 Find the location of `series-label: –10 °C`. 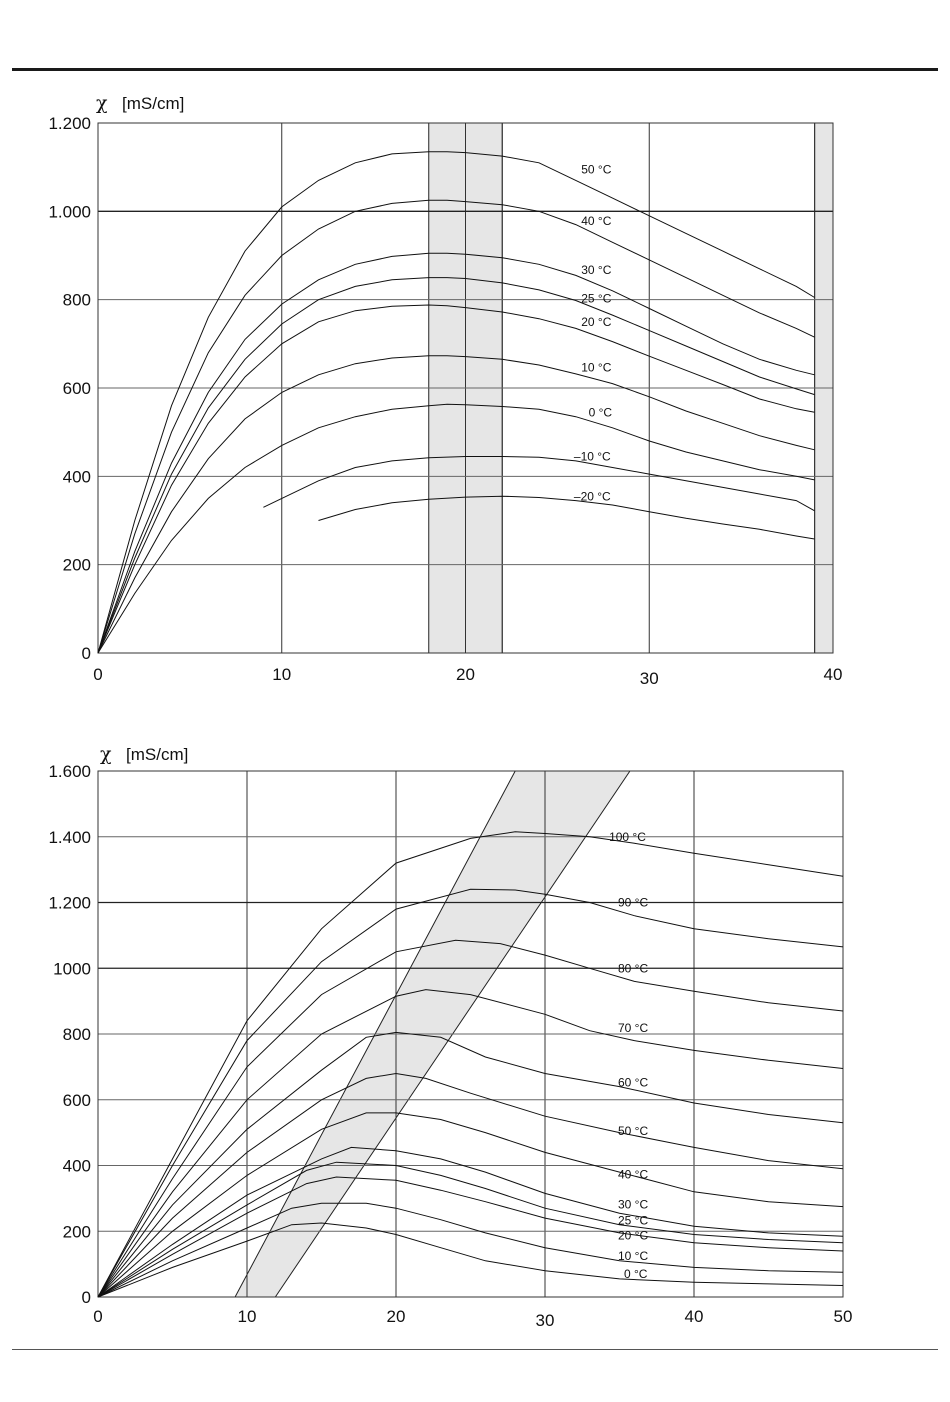

series-label: –10 °C is located at coordinates (592, 456).